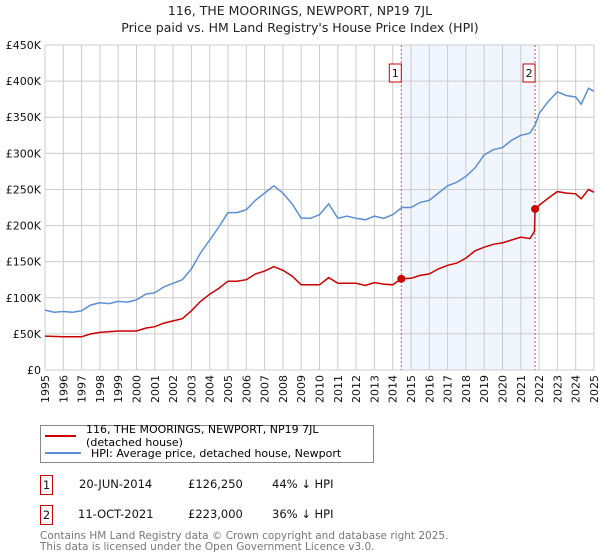 This screenshot has height=560, width=600. I want to click on marker-label: 2, so click(529, 73).